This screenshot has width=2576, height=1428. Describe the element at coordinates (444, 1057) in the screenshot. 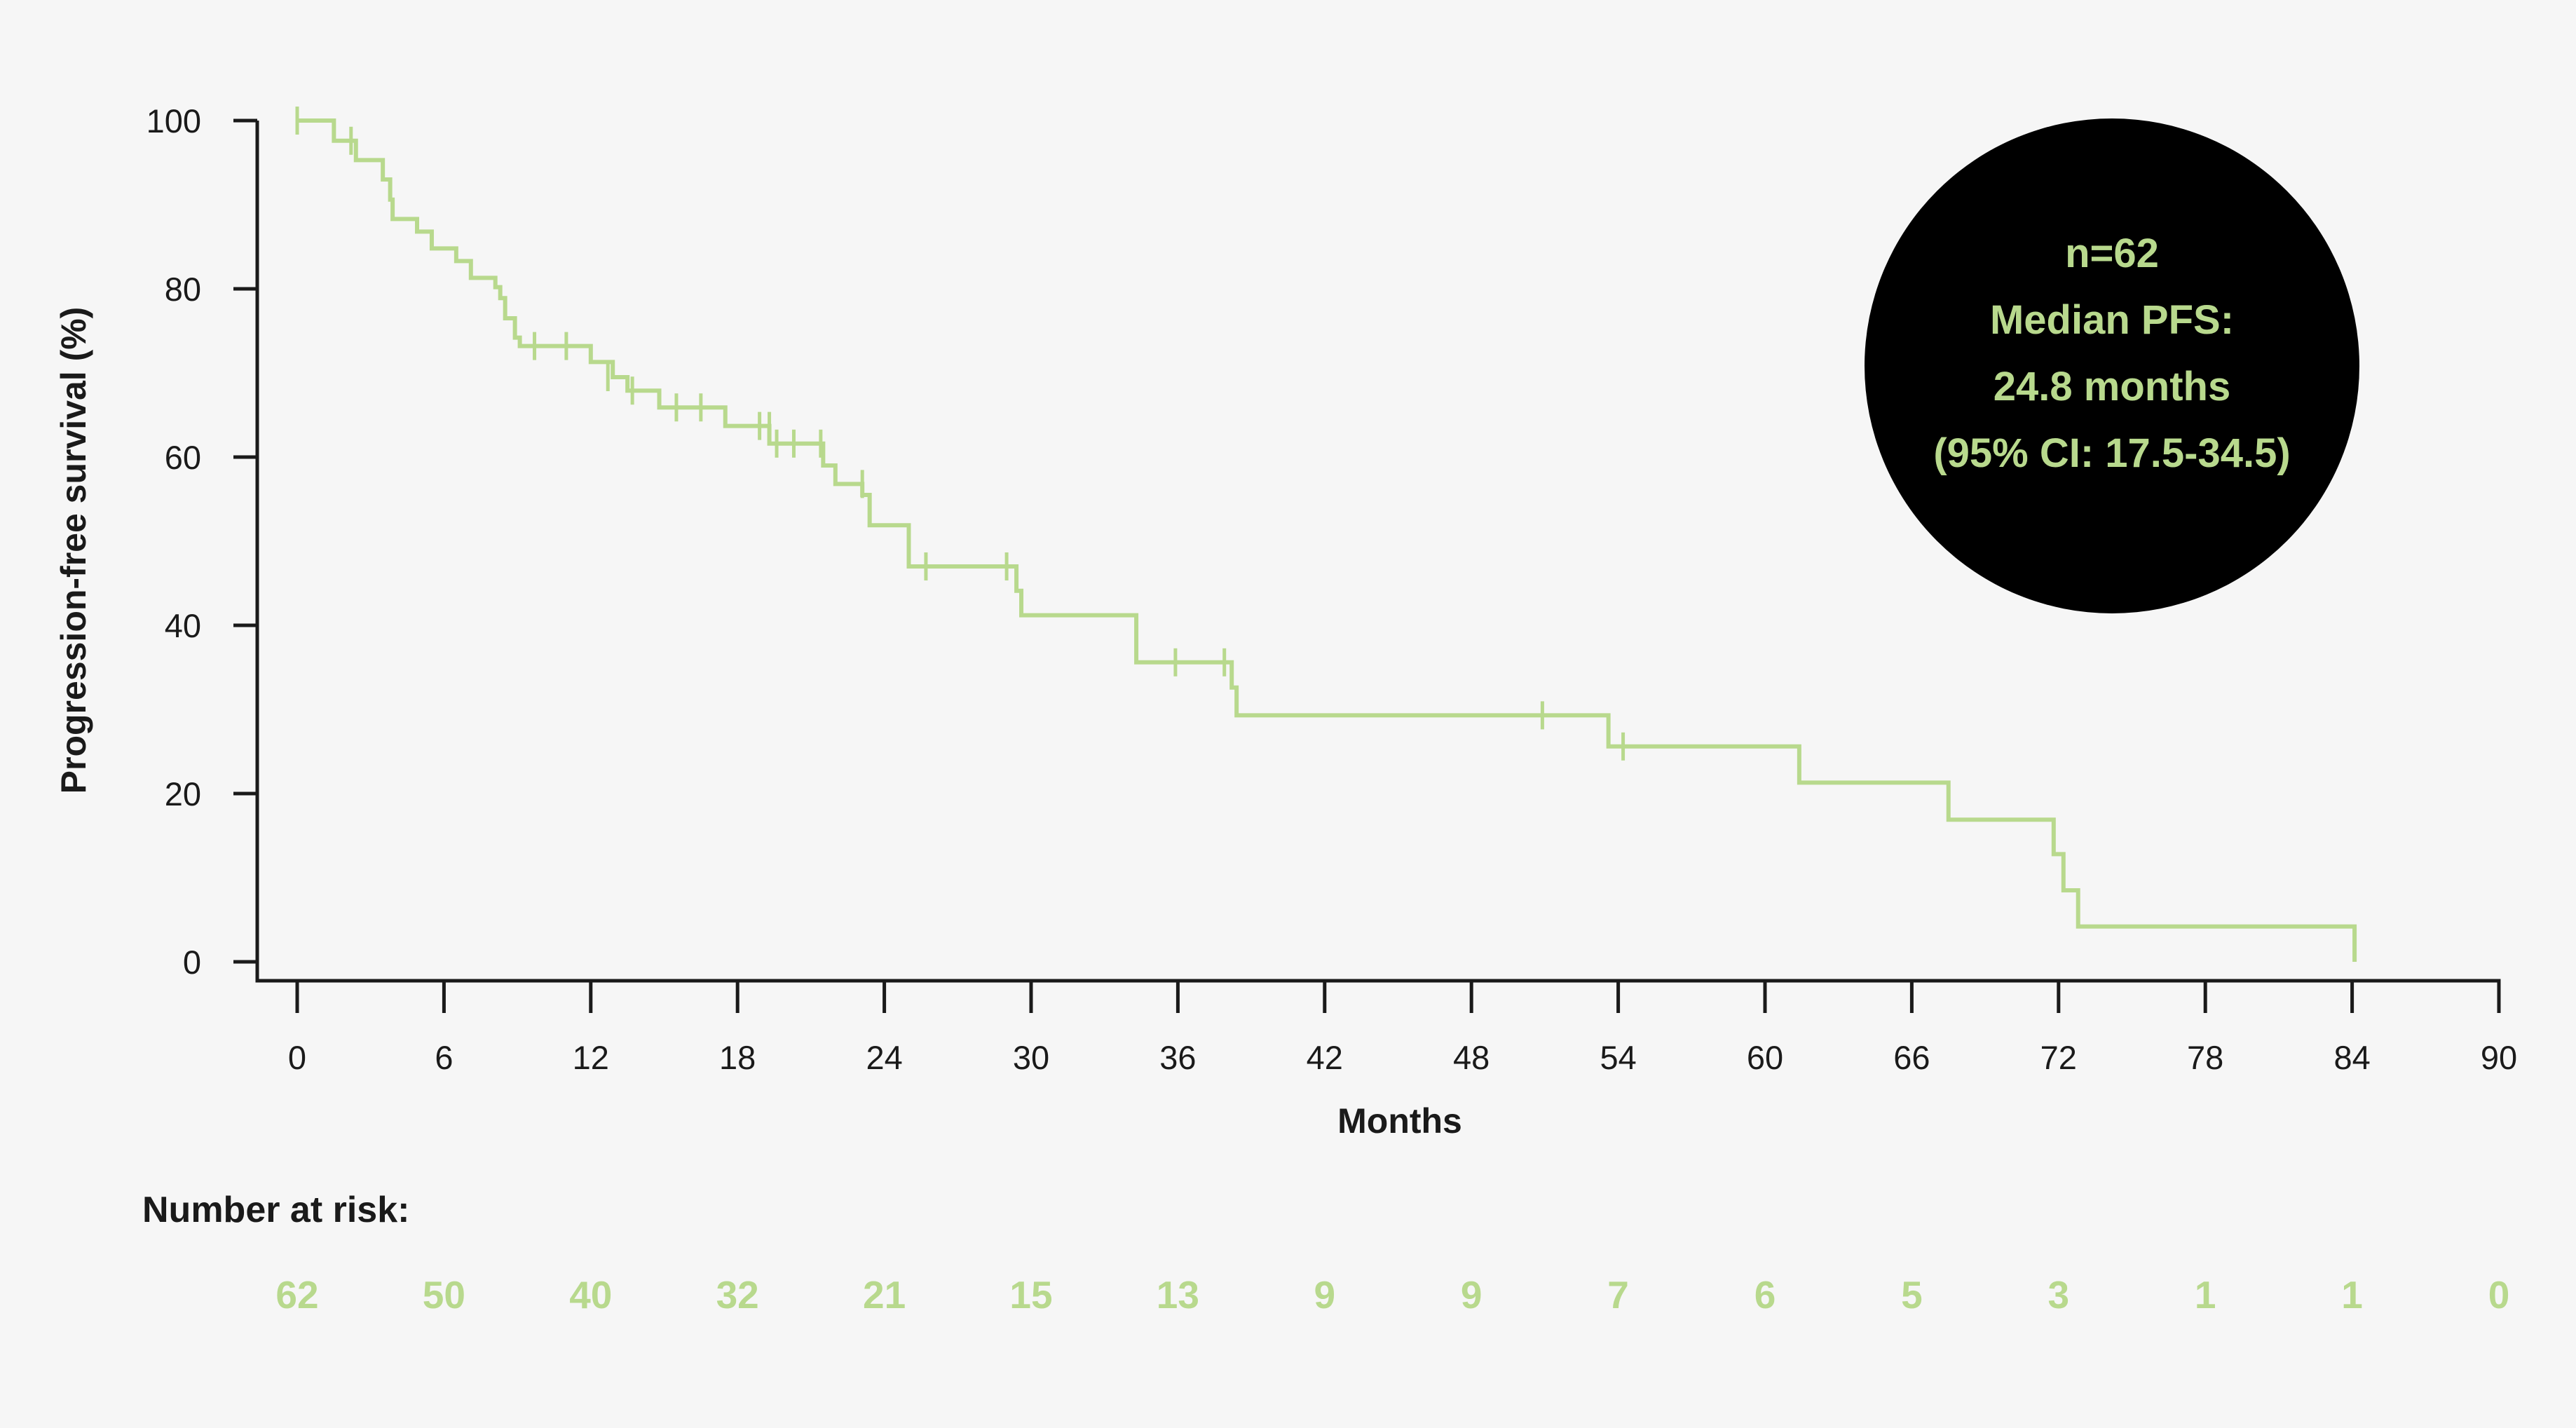

I see `x-tick-label: 6` at that location.